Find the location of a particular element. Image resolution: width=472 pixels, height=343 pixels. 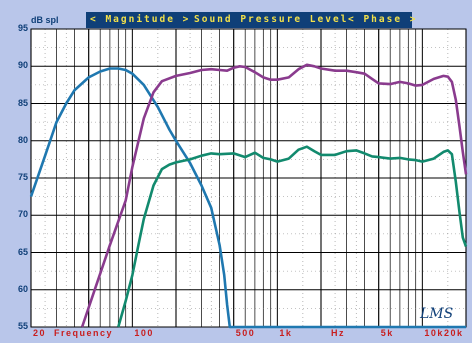

y-tick-label: 75 is located at coordinates (22, 177).